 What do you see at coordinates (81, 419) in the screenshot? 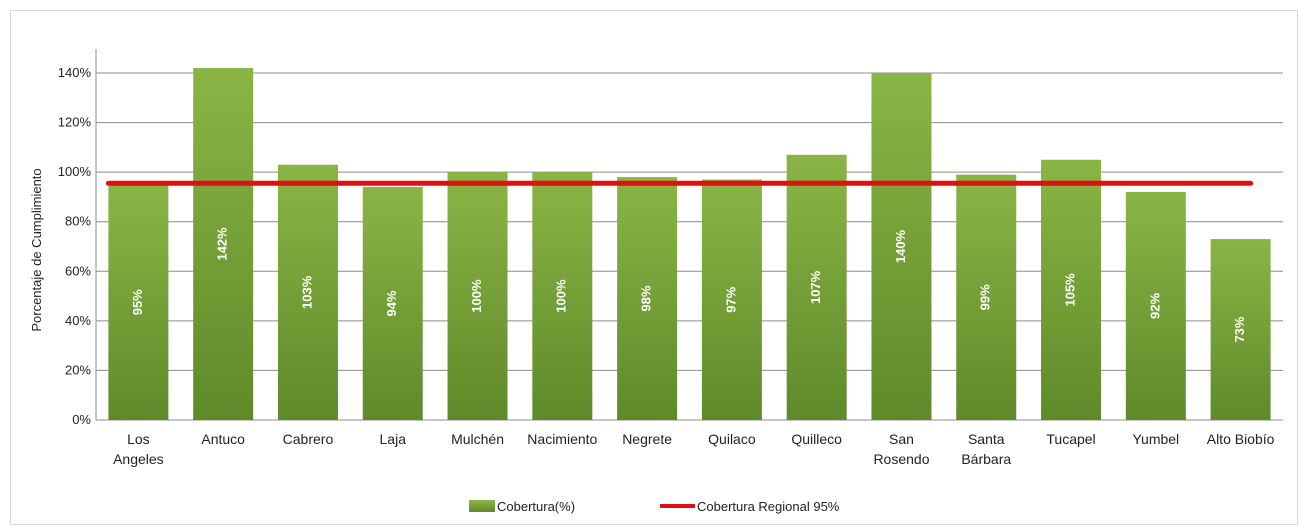
I see `y-tick-label: 0%` at bounding box center [81, 419].